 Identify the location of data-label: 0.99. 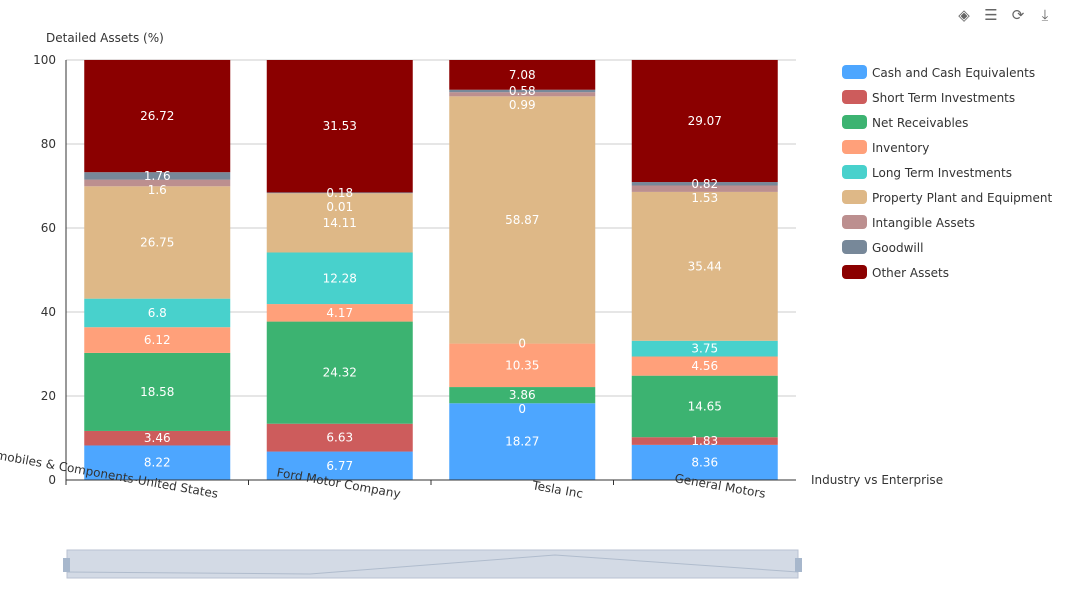
(522, 105).